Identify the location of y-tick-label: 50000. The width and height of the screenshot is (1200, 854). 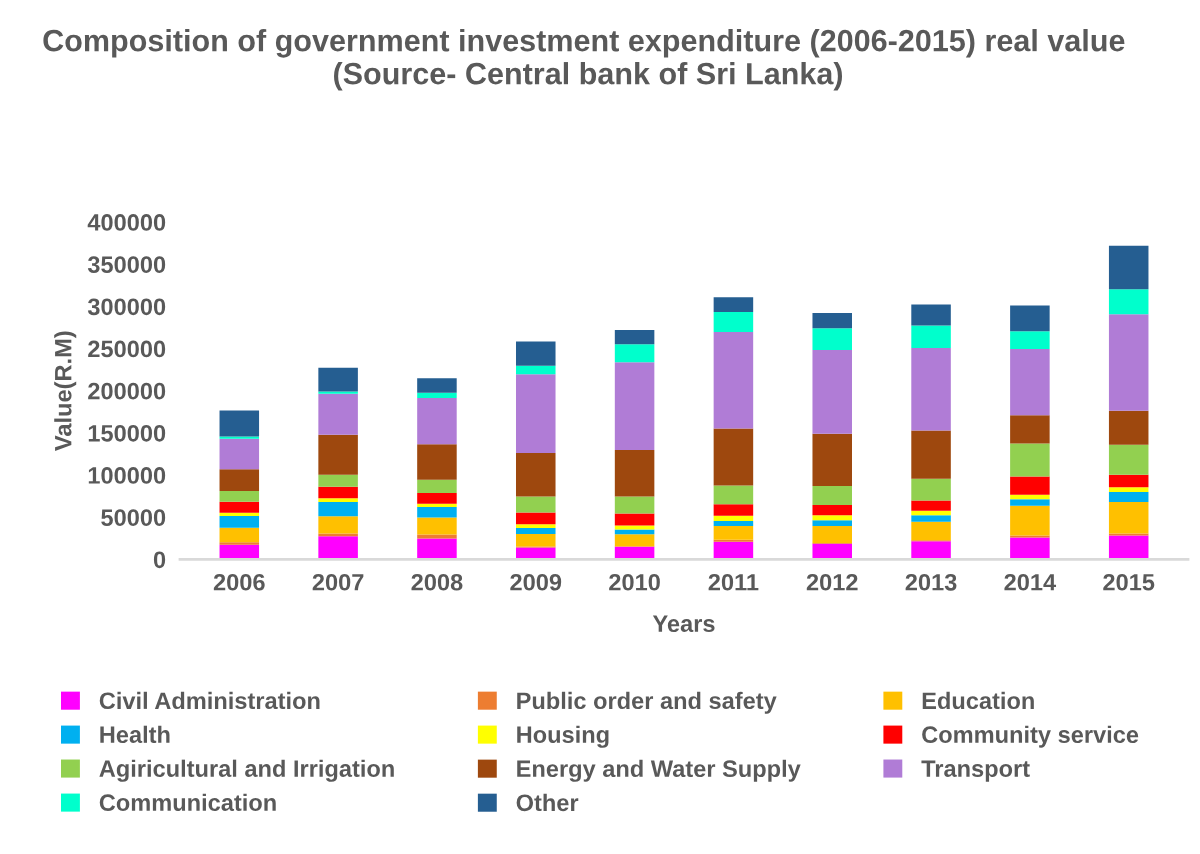
(133, 517).